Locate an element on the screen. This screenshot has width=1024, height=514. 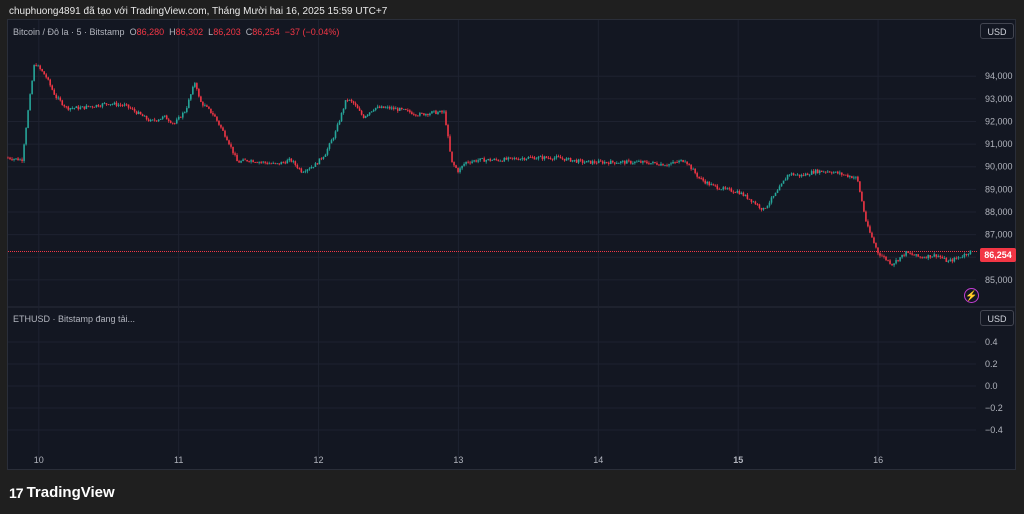
symbol-label: Bitcoin / Đô la · 5 · Bitstamp is located at coordinates (69, 32).